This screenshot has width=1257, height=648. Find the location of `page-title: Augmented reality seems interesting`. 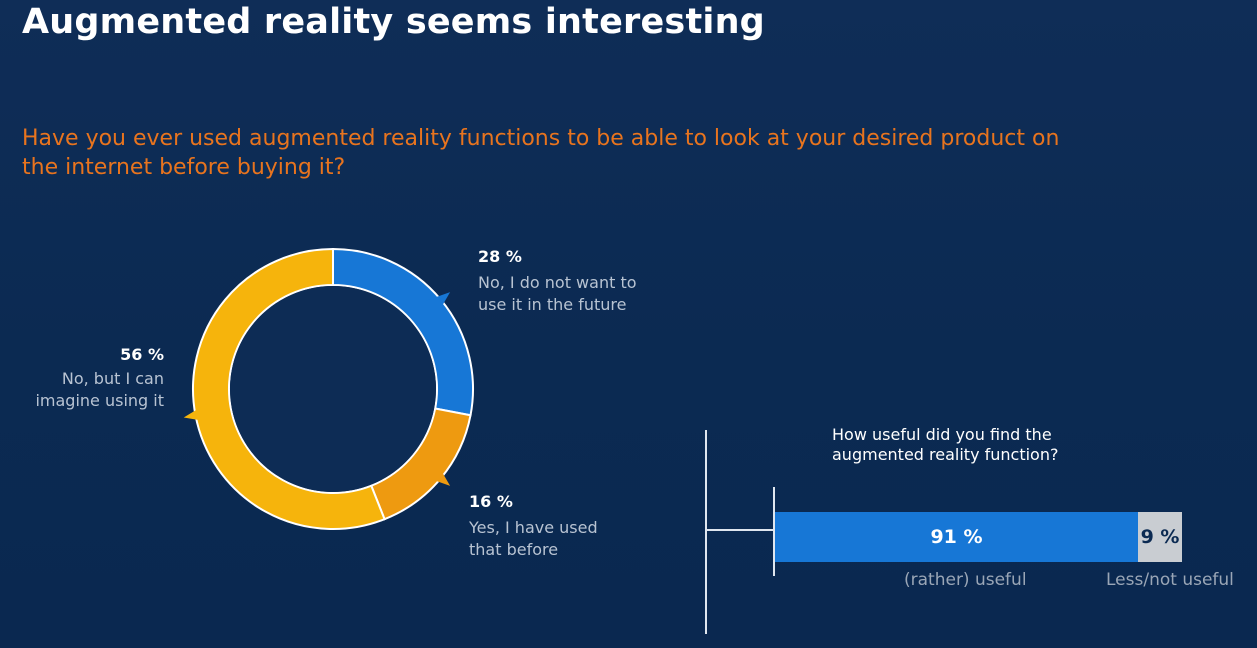

page-title: Augmented reality seems interesting is located at coordinates (393, 22).